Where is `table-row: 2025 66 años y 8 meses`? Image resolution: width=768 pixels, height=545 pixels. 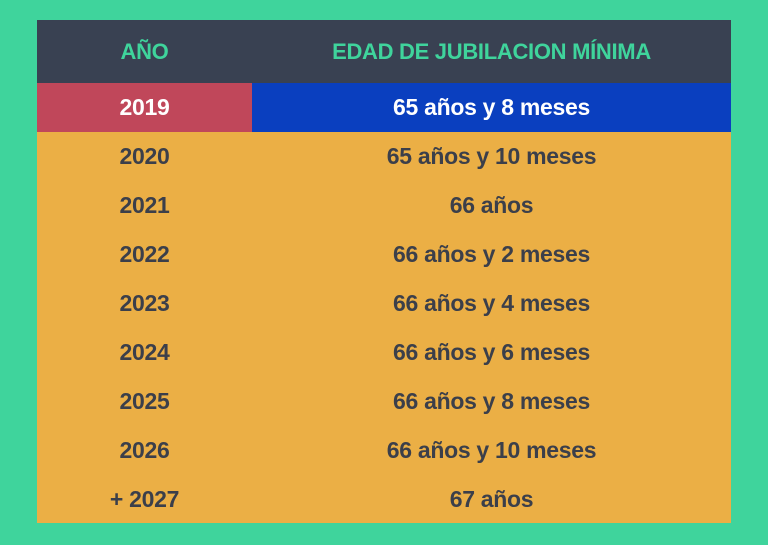
table-row: 2025 66 años y 8 meses is located at coordinates (384, 401).